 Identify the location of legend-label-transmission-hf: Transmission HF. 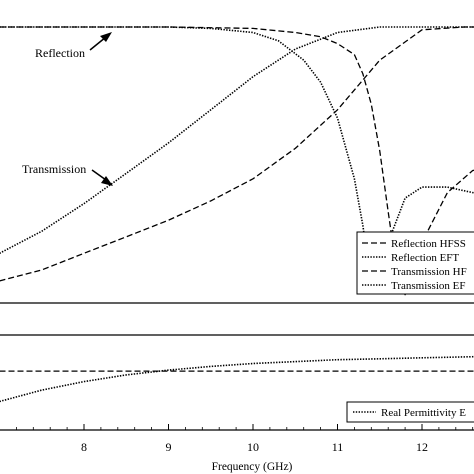
(429, 272).